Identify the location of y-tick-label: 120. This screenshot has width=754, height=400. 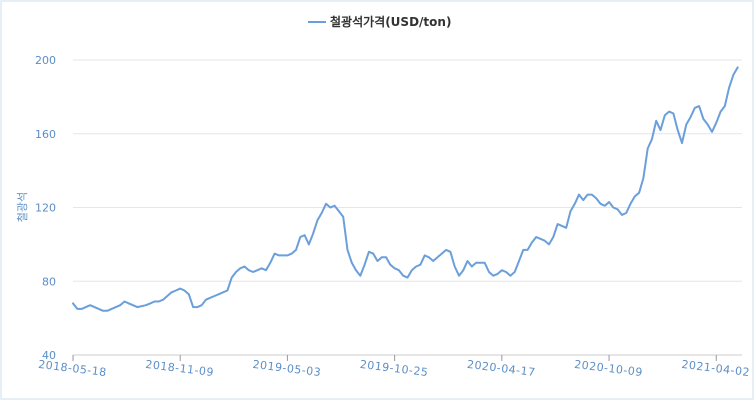
(45, 208).